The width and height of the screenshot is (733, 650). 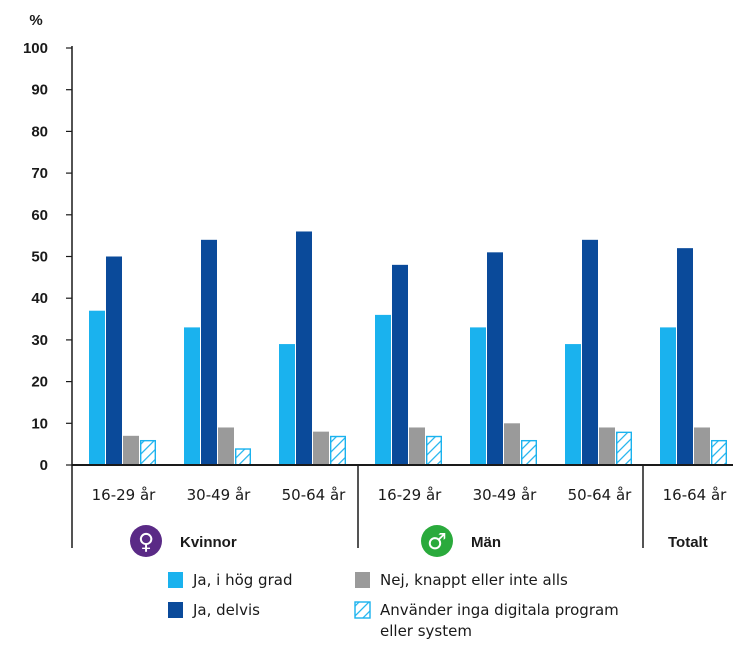 What do you see at coordinates (39, 423) in the screenshot?
I see `y-tick-label: 10` at bounding box center [39, 423].